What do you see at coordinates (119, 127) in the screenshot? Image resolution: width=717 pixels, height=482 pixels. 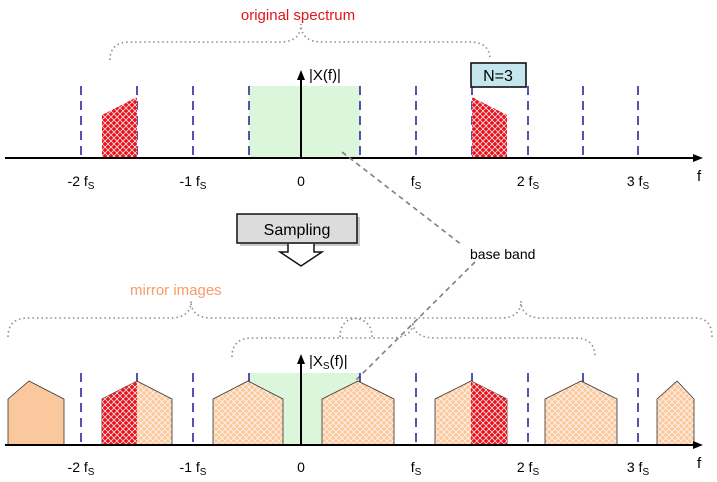 I see `original-spectrum-left` at bounding box center [119, 127].